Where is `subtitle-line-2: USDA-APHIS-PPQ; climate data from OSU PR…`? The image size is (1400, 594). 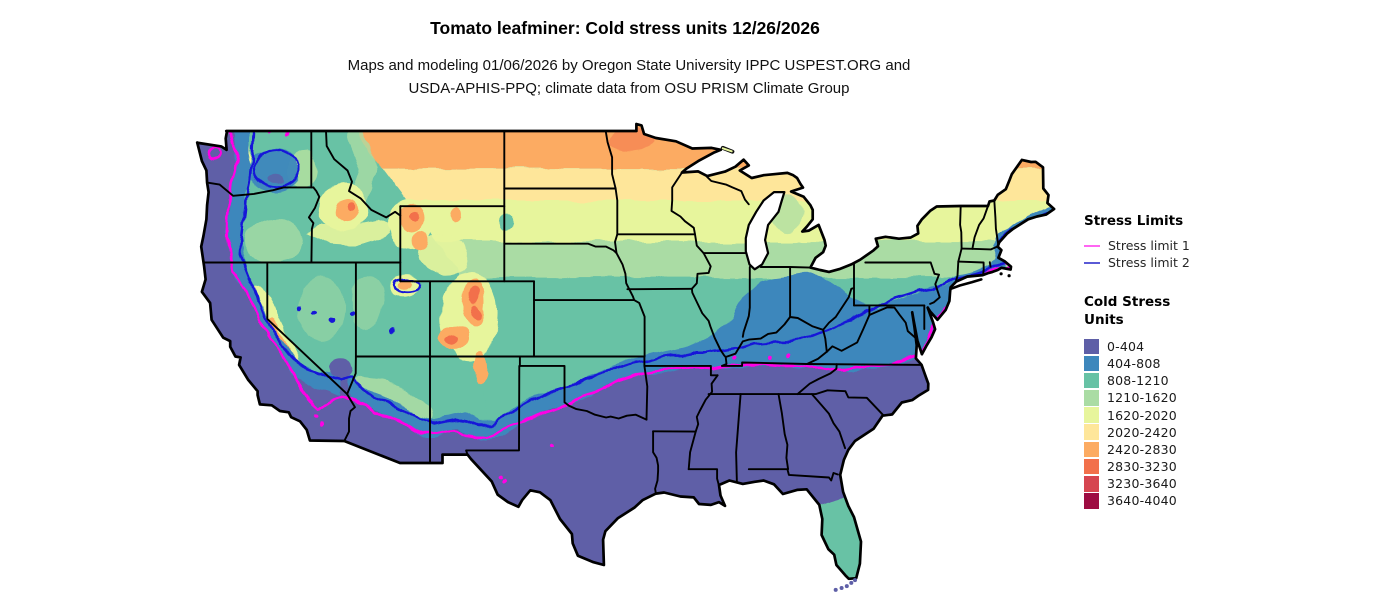 subtitle-line-2: USDA-APHIS-PPQ; climate data from OSU PR… is located at coordinates (629, 88).